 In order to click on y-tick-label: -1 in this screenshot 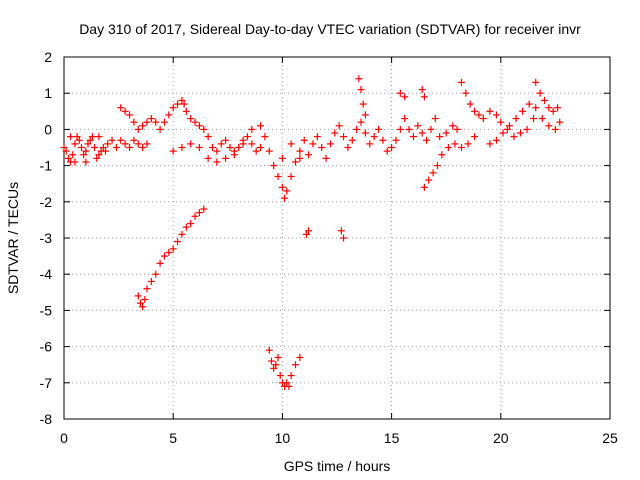, I will do `click(46, 166)`.